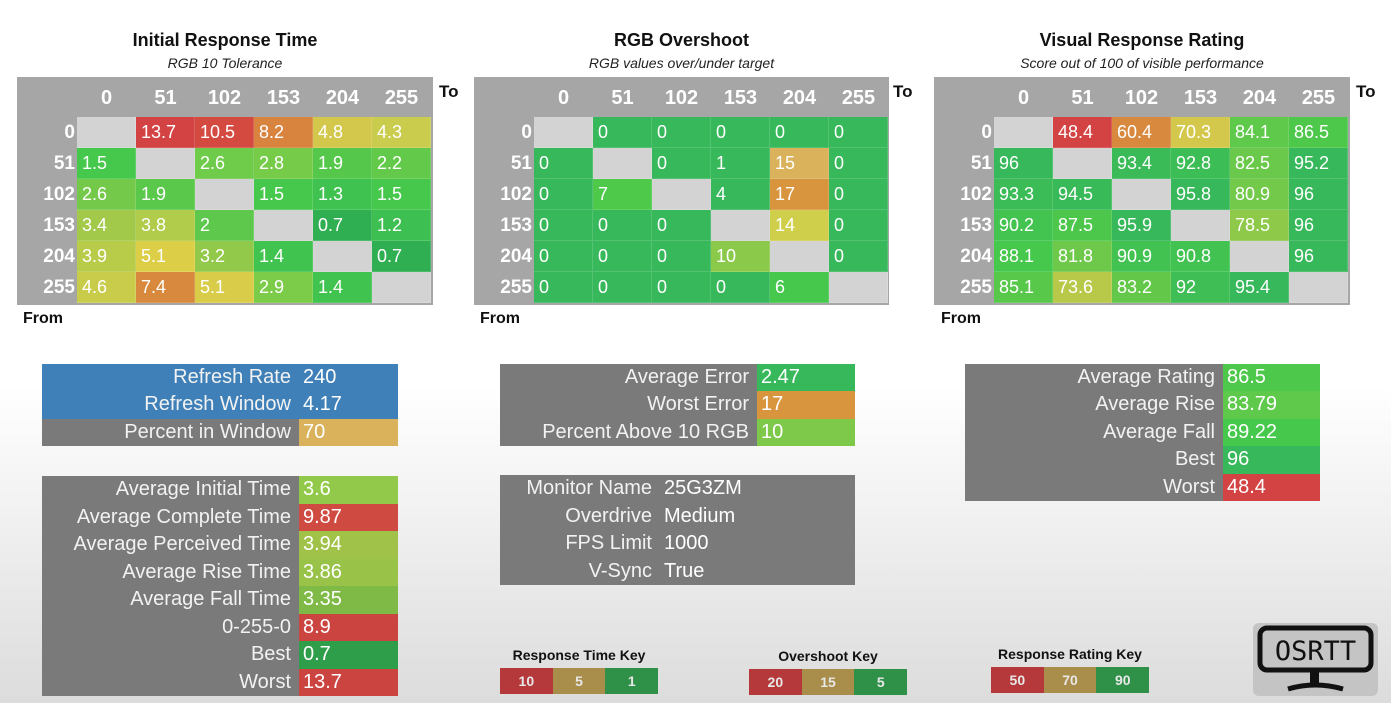  I want to click on key-title: Response Rating Key, so click(1070, 654).